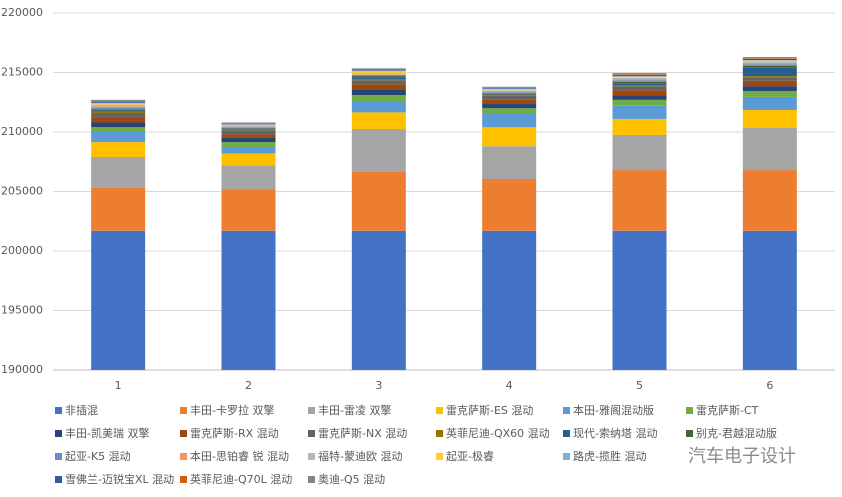  Describe the element at coordinates (234, 433) in the screenshot. I see `legend-label: 雷克萨斯-RX 混动` at that location.